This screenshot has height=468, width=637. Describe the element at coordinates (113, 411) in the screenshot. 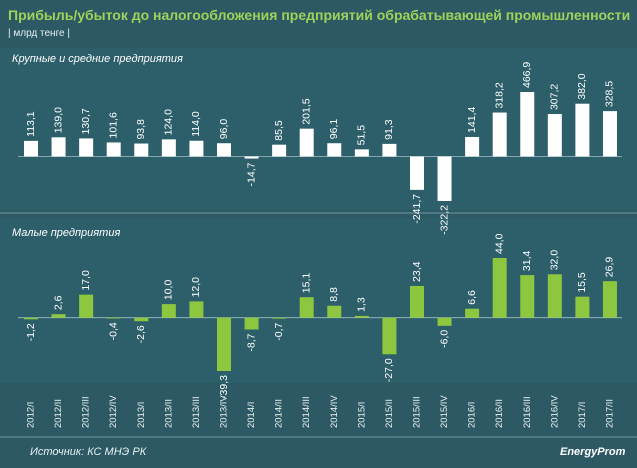

I see `x-tick-label: 2012/IV` at that location.